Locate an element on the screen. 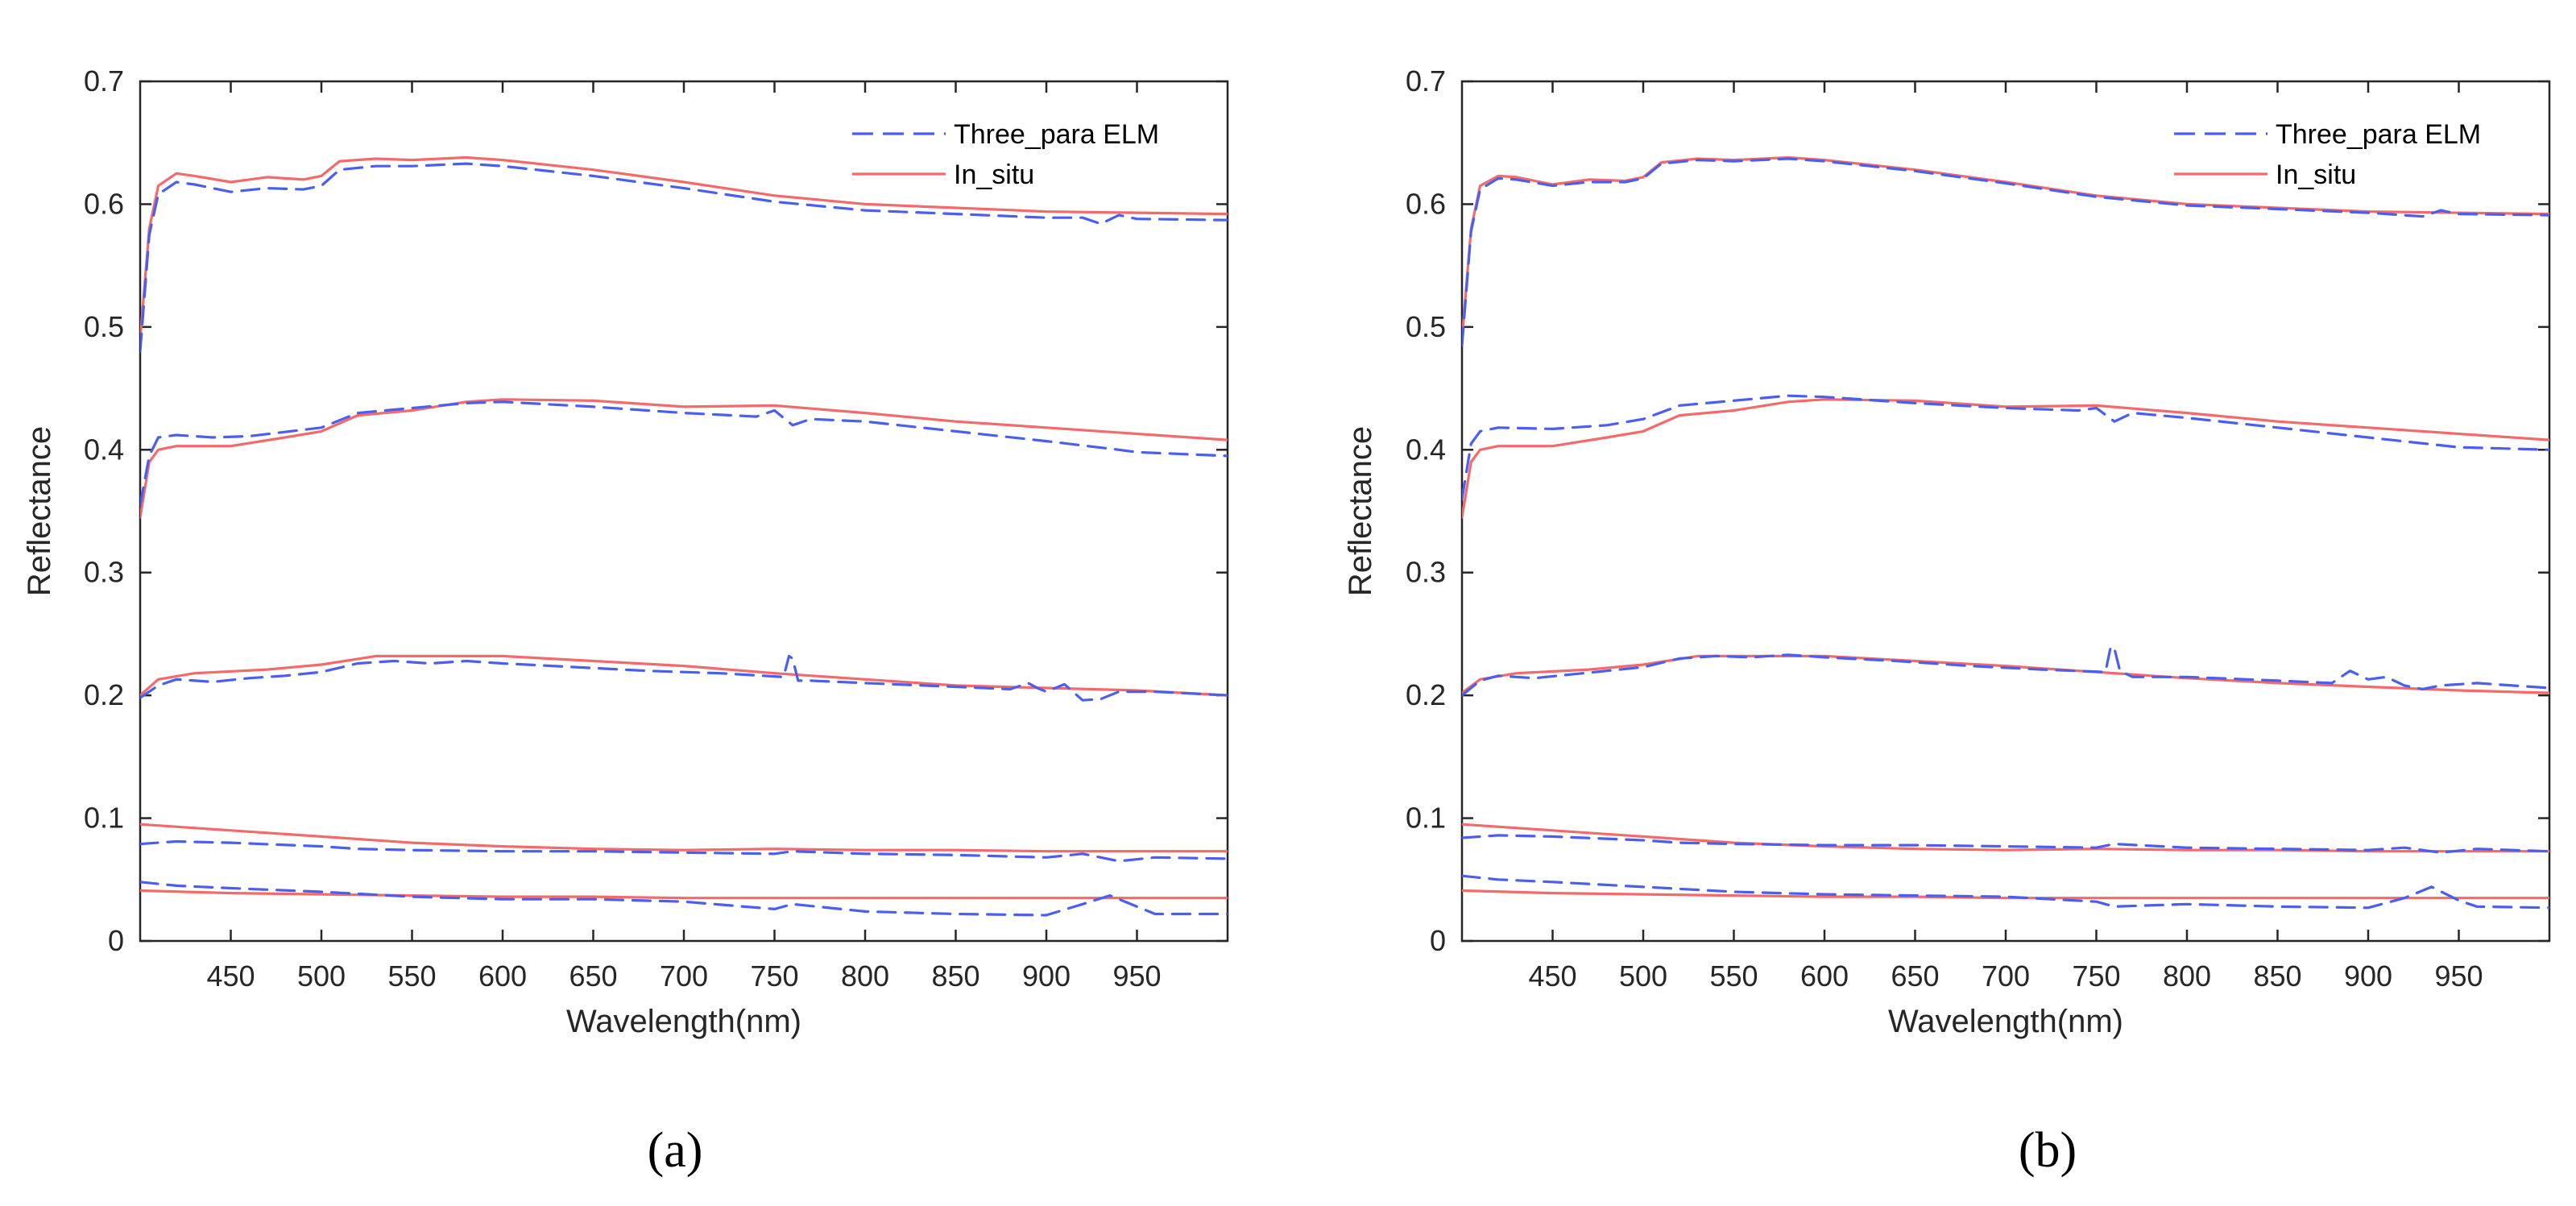 Image resolution: width=2576 pixels, height=1206 pixels. caption-a: (a) is located at coordinates (675, 1150).